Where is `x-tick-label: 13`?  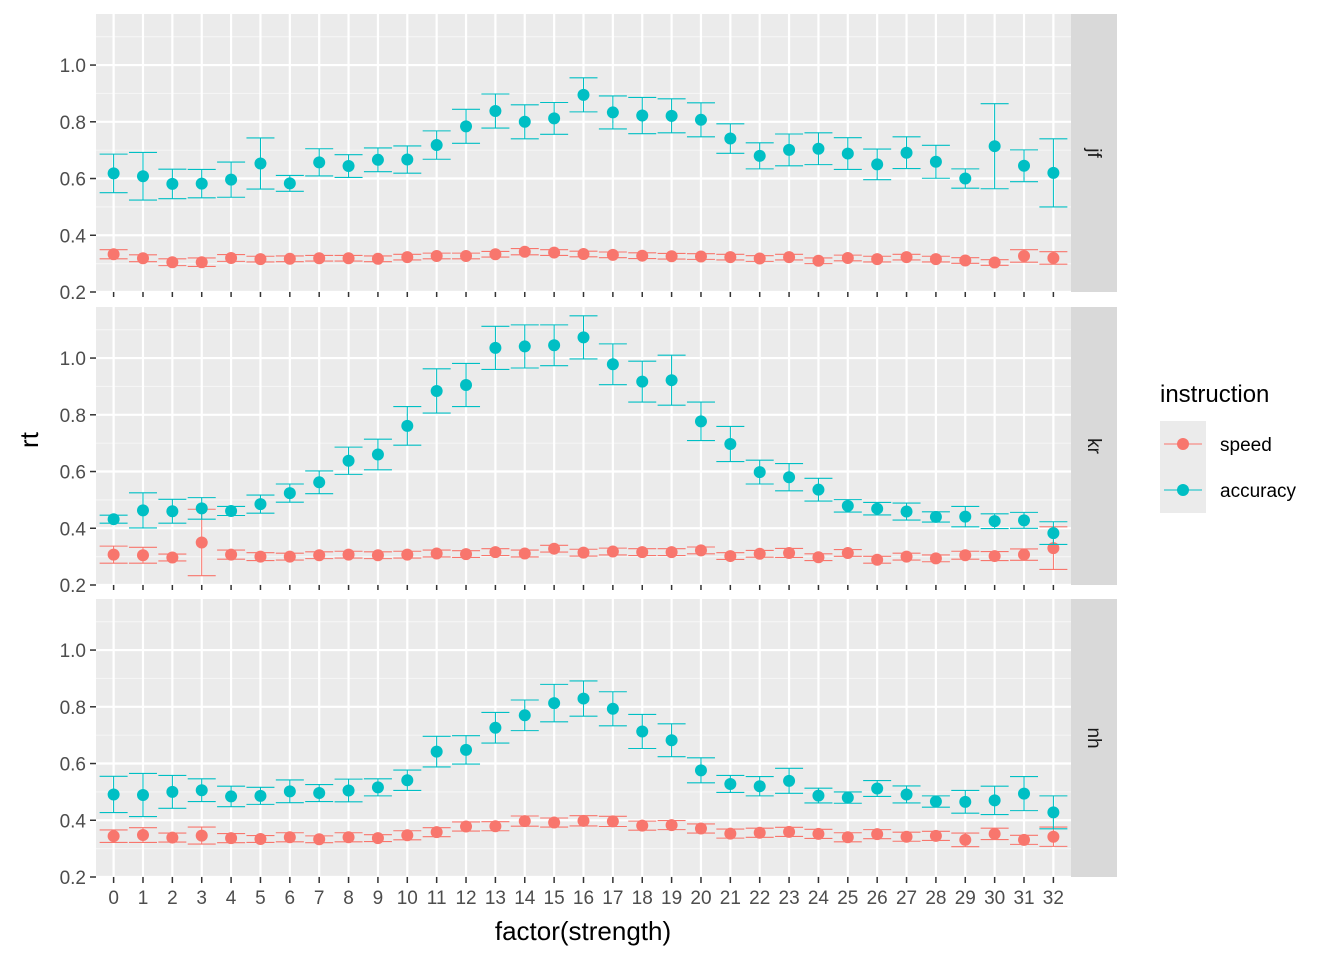
x-tick-label: 13 is located at coordinates (495, 898).